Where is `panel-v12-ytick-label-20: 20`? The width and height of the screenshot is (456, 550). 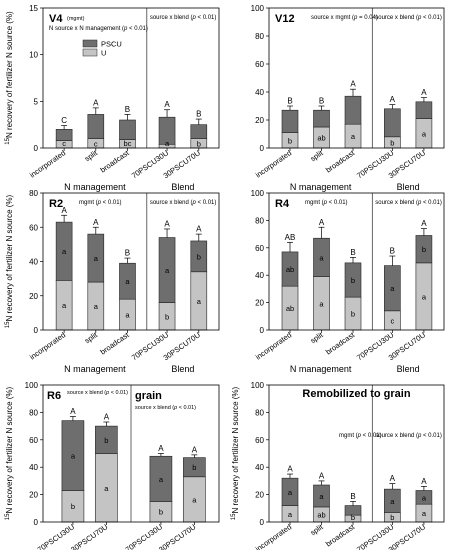 panel-v12-ytick-label-20: 20 is located at coordinates (259, 120).